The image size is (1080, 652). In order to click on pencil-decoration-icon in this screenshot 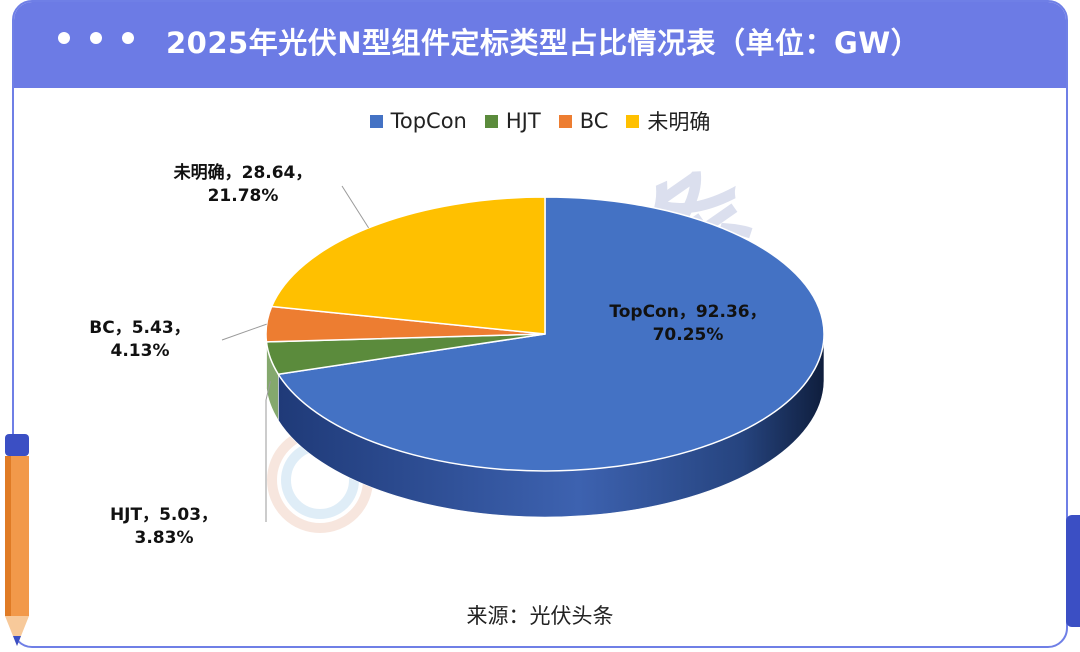, I will do `click(17, 540)`.